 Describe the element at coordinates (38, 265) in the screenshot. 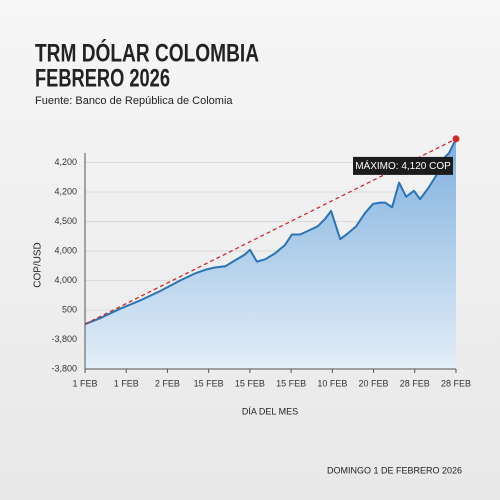

I see `y-axis-label: COP/USD` at that location.